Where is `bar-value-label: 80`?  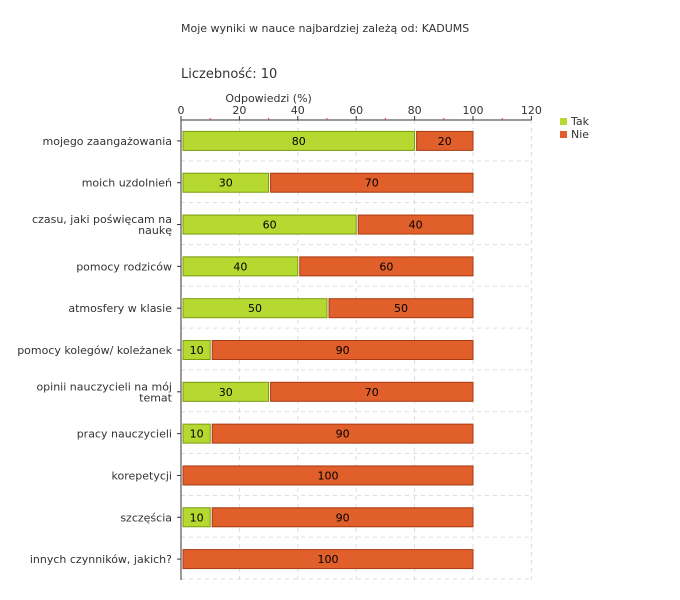 bar-value-label: 80 is located at coordinates (299, 141).